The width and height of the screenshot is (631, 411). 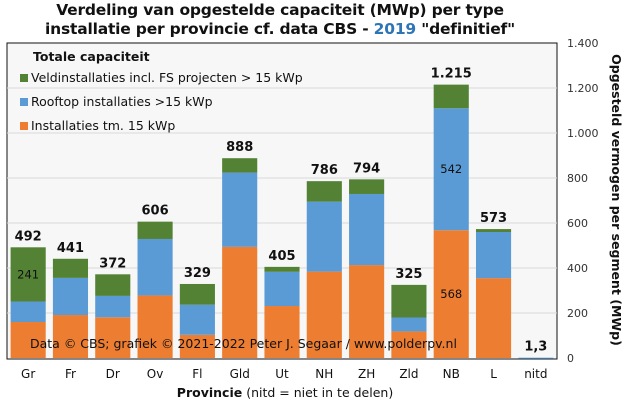 What do you see at coordinates (155, 211) in the screenshot?
I see `total-label: 606` at bounding box center [155, 211].